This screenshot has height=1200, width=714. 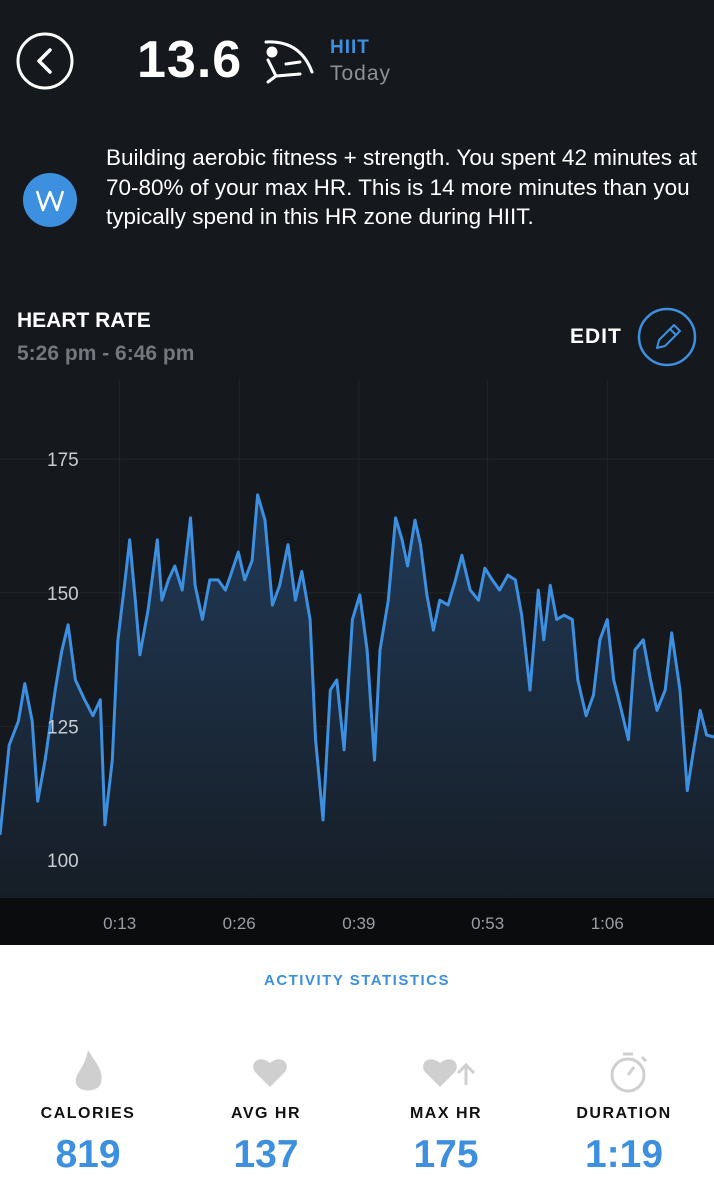 What do you see at coordinates (361, 1071) in the screenshot?
I see `stat-icons` at bounding box center [361, 1071].